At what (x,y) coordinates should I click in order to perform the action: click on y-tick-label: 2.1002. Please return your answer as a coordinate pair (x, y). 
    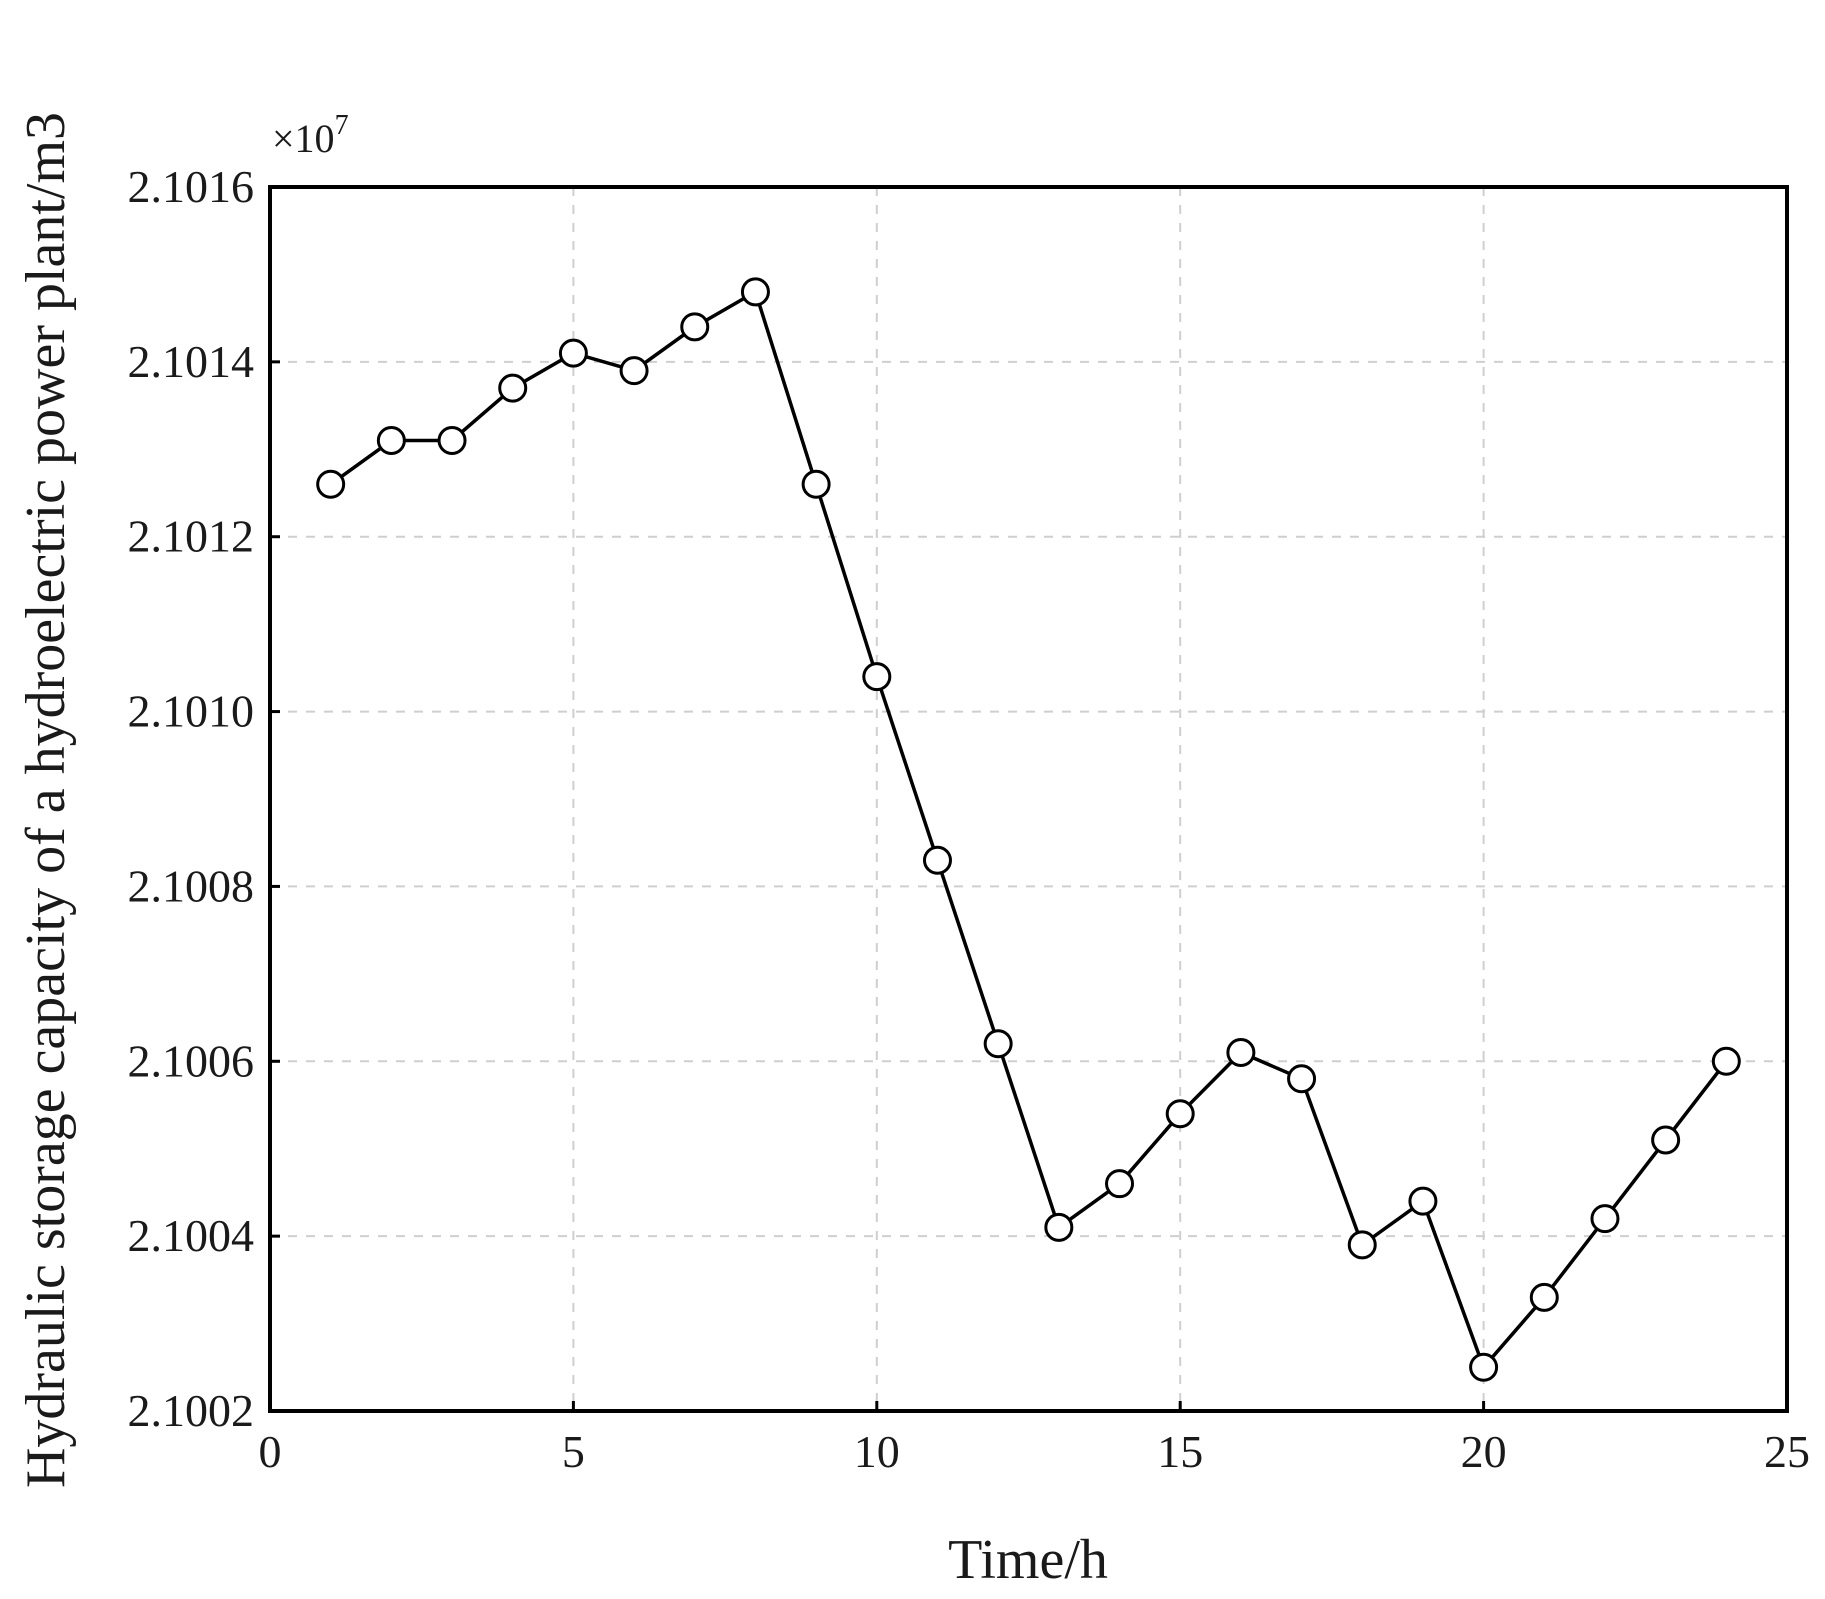
    Looking at the image, I should click on (191, 1410).